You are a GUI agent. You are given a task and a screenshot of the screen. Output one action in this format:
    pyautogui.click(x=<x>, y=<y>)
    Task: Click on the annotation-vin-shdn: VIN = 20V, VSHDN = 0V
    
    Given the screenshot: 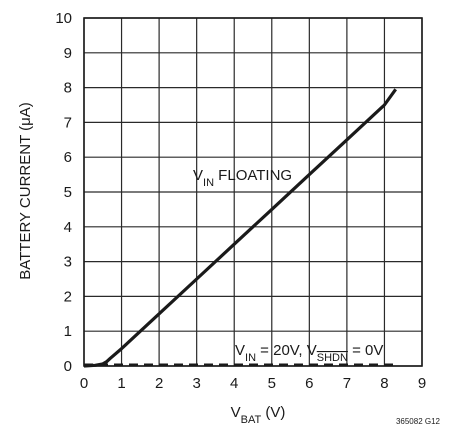 What is the action you would take?
    pyautogui.click(x=309, y=353)
    